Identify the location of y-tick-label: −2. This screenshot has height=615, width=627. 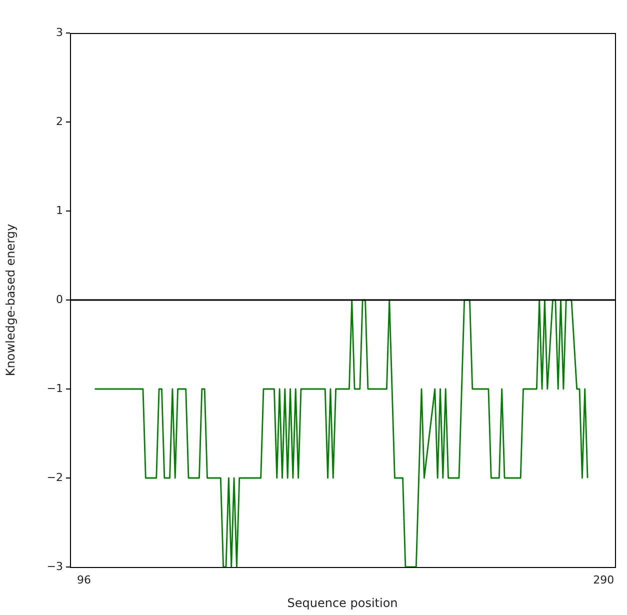
(54, 477).